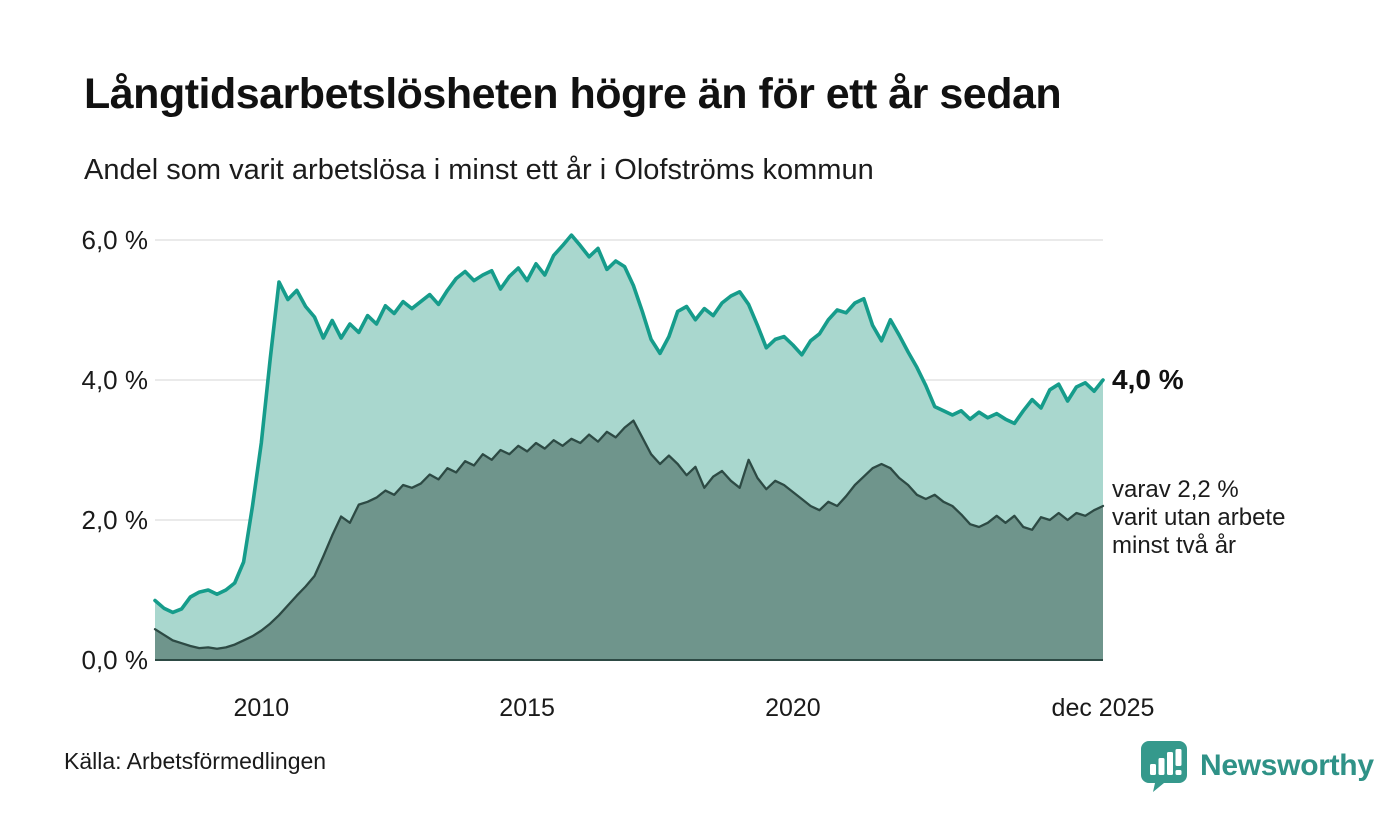  Describe the element at coordinates (1175, 489) in the screenshot. I see `latest-value-label-line: varav 2,2 %` at that location.